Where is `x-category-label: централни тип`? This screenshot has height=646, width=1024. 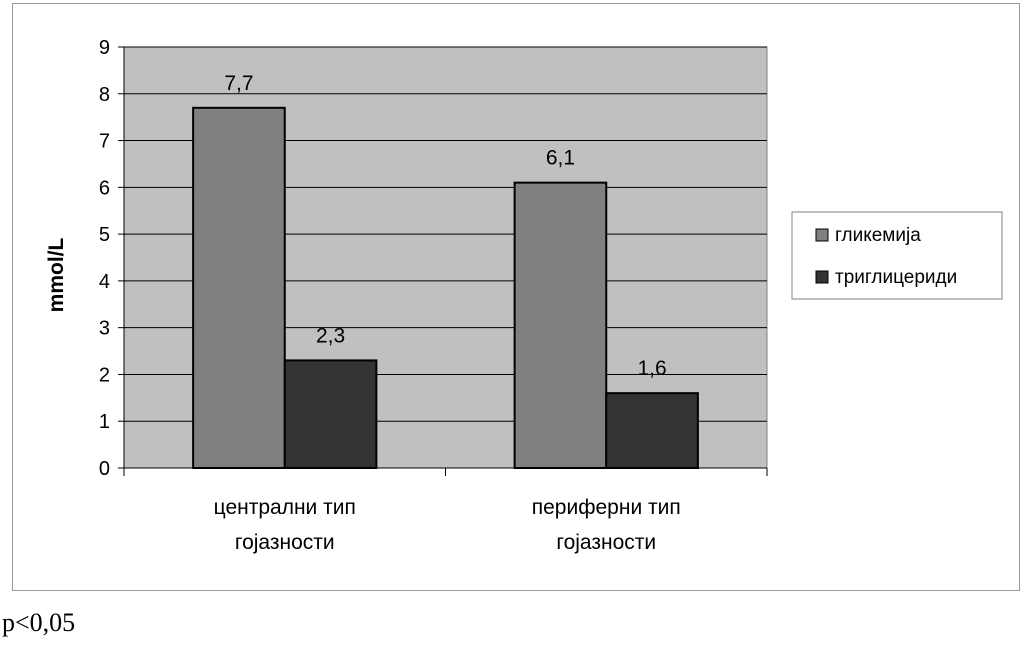
x-category-label: централни тип is located at coordinates (285, 507).